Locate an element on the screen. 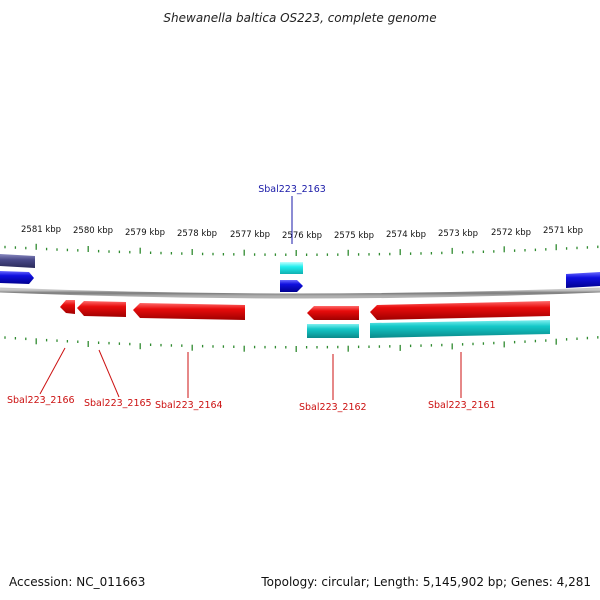 The height and width of the screenshot is (600, 600). ruler-label-2576: 2576 kbp is located at coordinates (302, 236).